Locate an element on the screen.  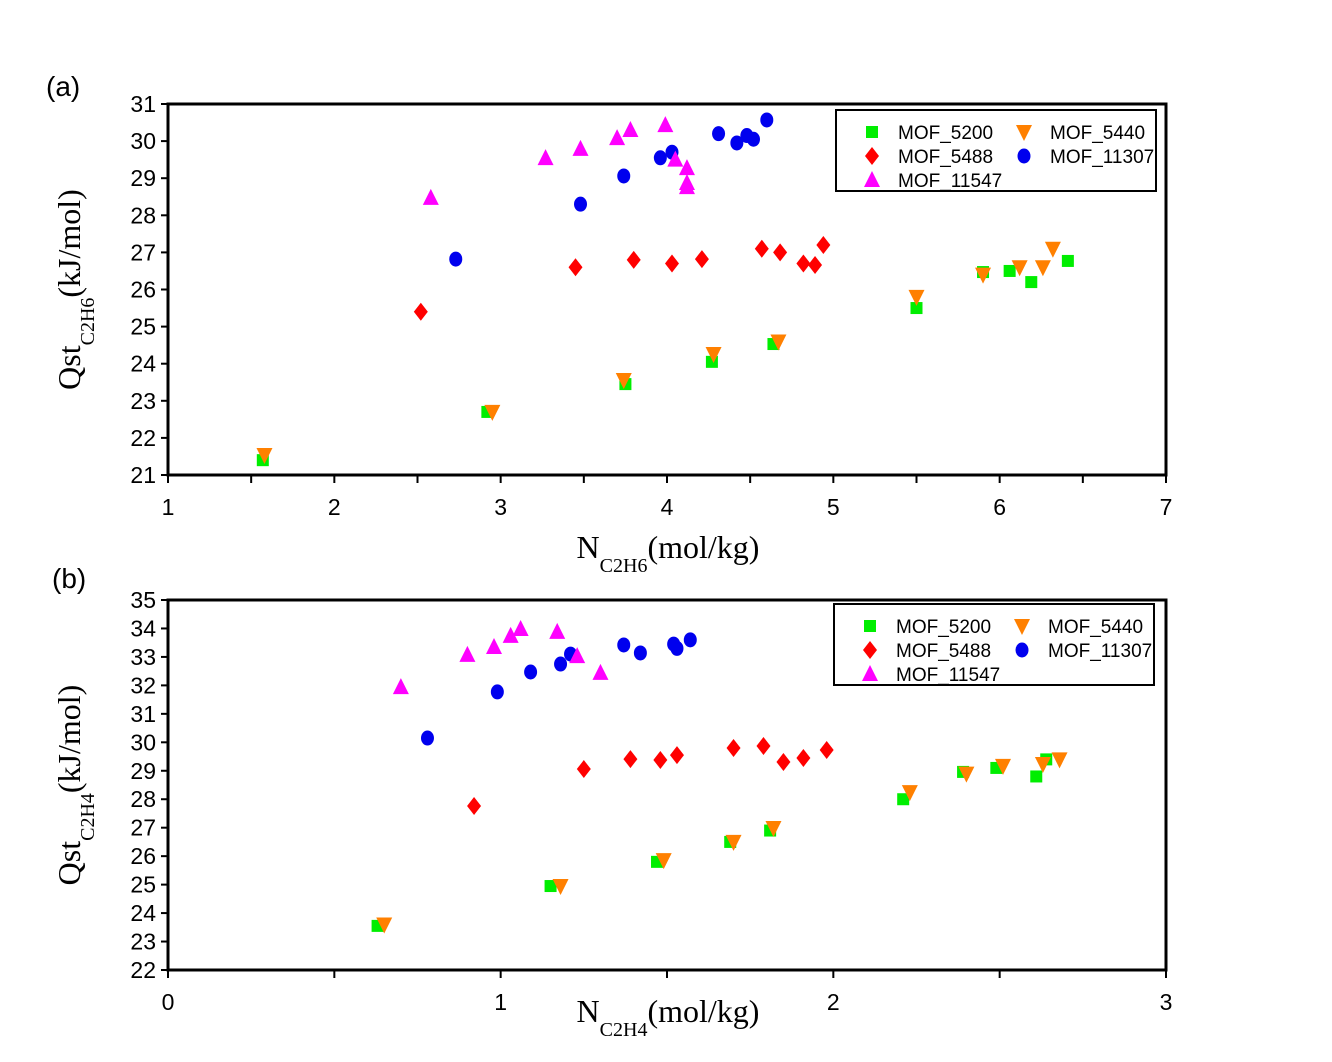
x-tick-label: 6 is located at coordinates (999, 507).